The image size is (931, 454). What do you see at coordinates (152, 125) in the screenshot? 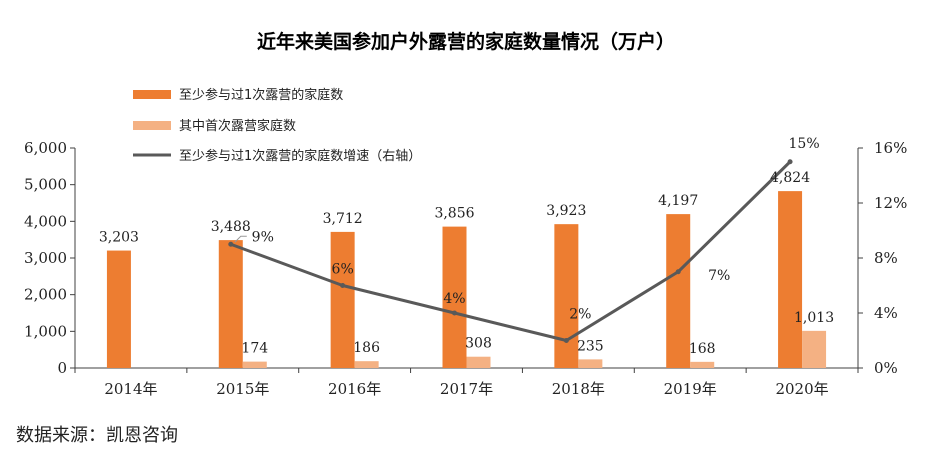
I see `legend-swatch-first` at bounding box center [152, 125].